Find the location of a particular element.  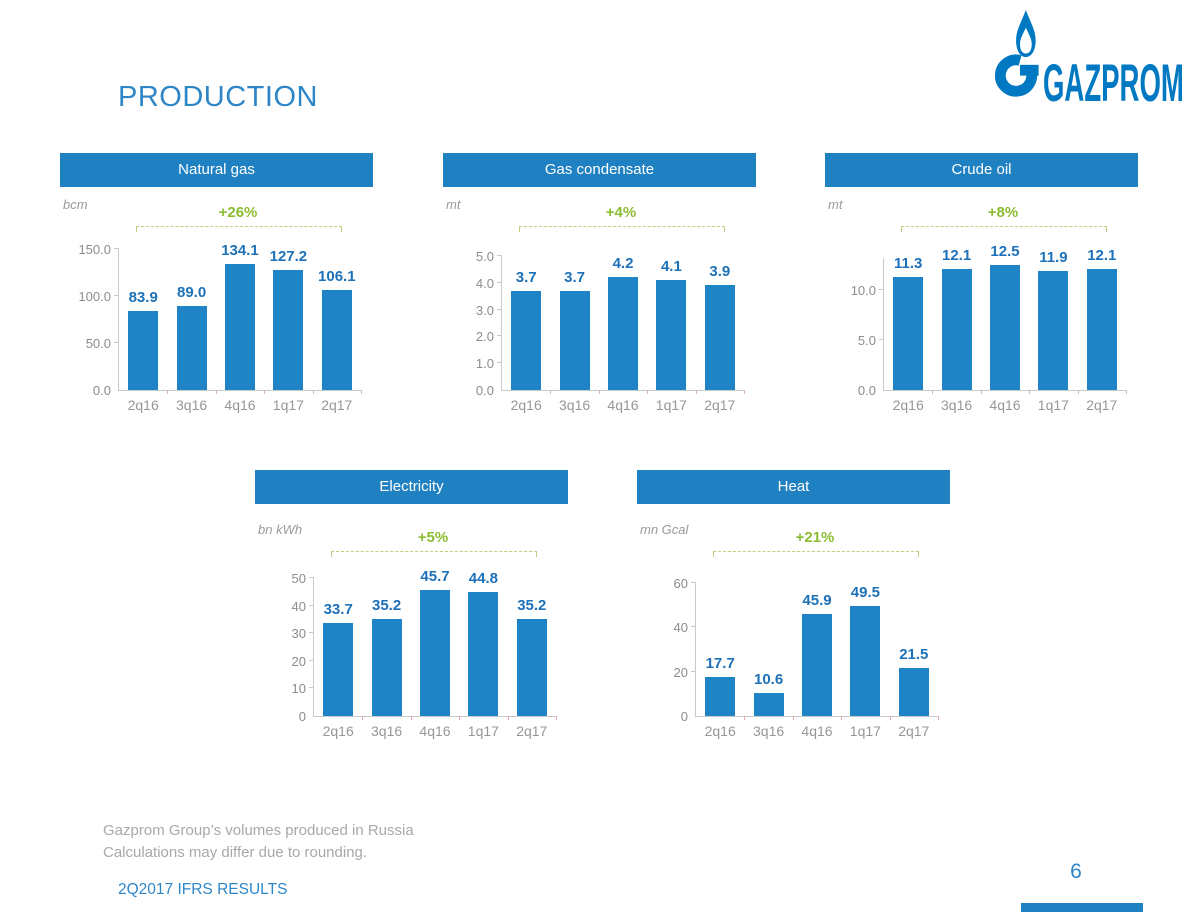

y-axis-tick-label: 100.0 is located at coordinates (94, 296).